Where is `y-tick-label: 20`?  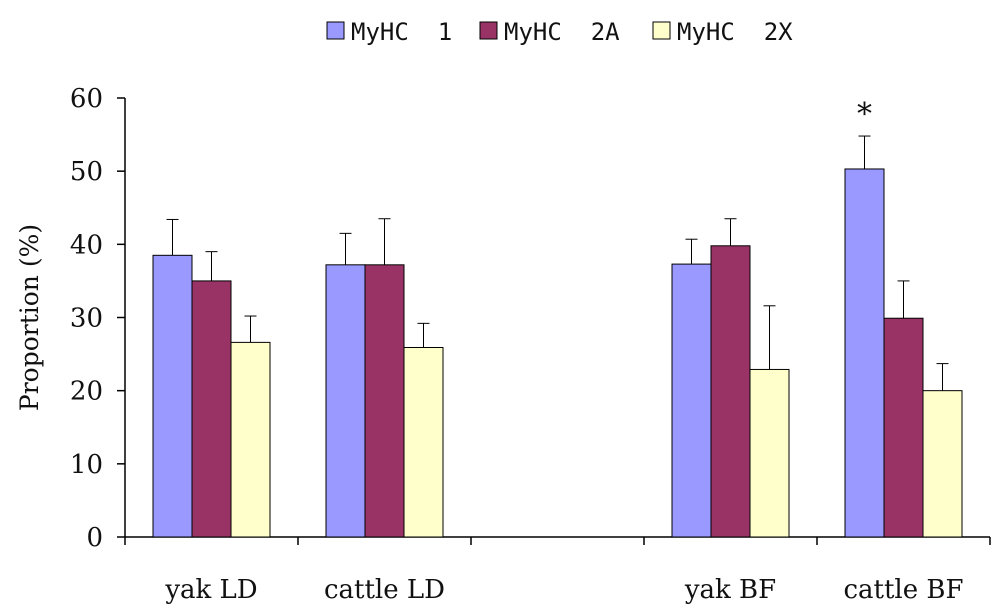
y-tick-label: 20 is located at coordinates (86, 392).